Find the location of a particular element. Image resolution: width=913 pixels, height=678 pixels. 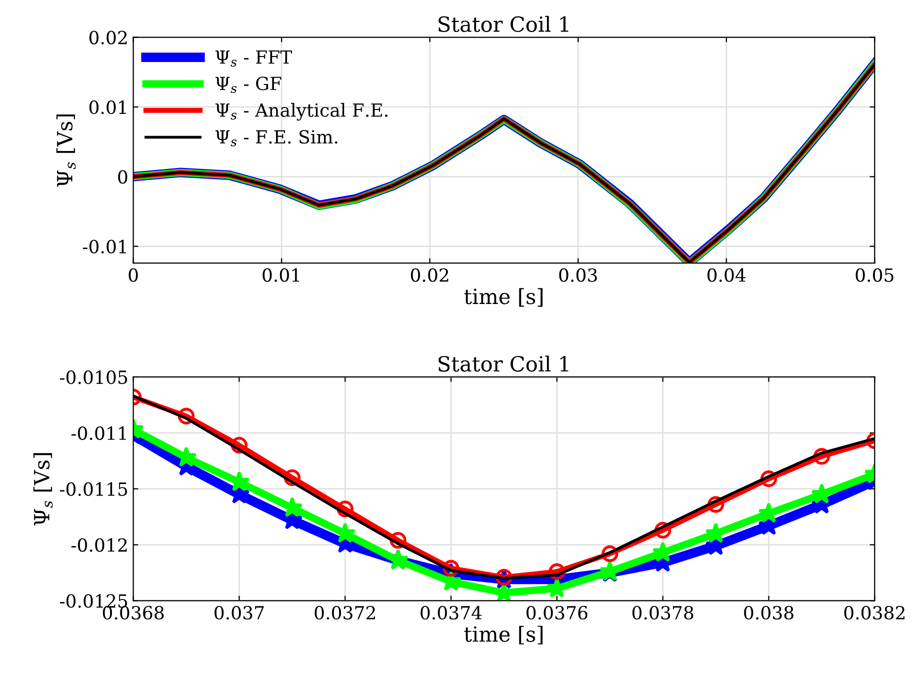

y-tick-label: 0 is located at coordinates (123, 177).